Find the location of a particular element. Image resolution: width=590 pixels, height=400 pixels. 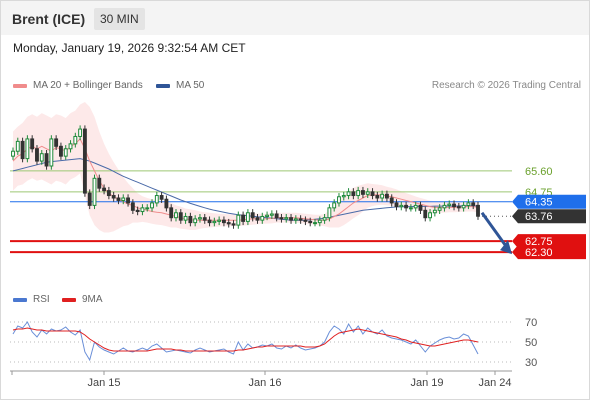

x-tick-label: Jan 16 is located at coordinates (264, 383).